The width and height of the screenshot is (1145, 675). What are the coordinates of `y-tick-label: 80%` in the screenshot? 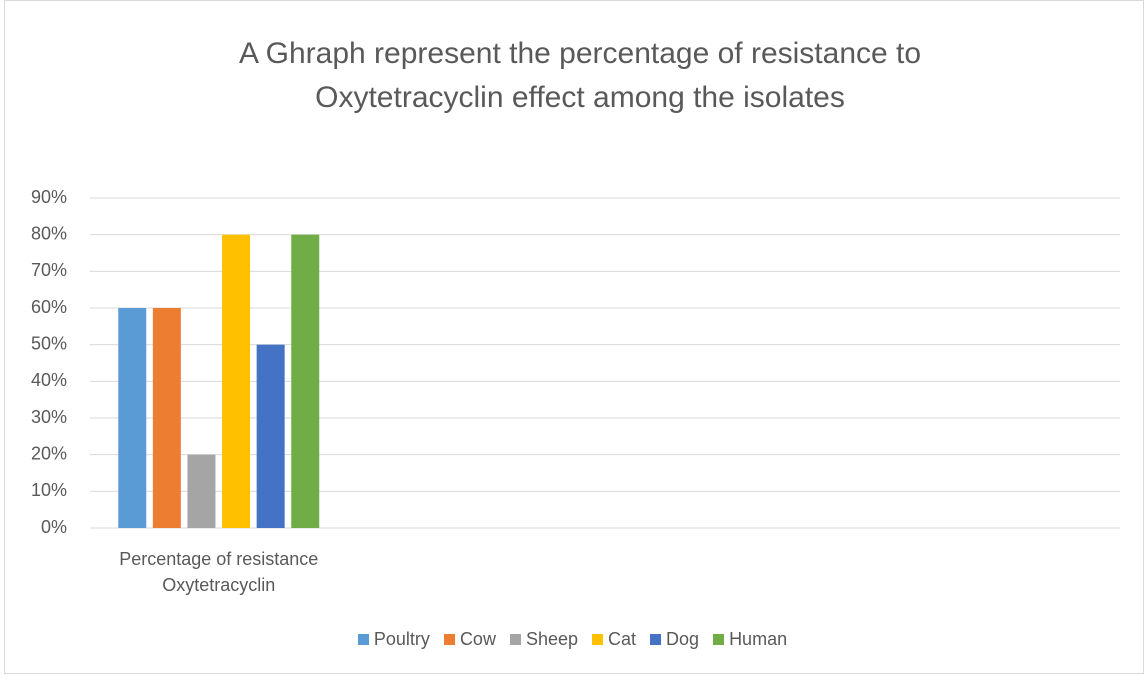 It's located at (49, 233).